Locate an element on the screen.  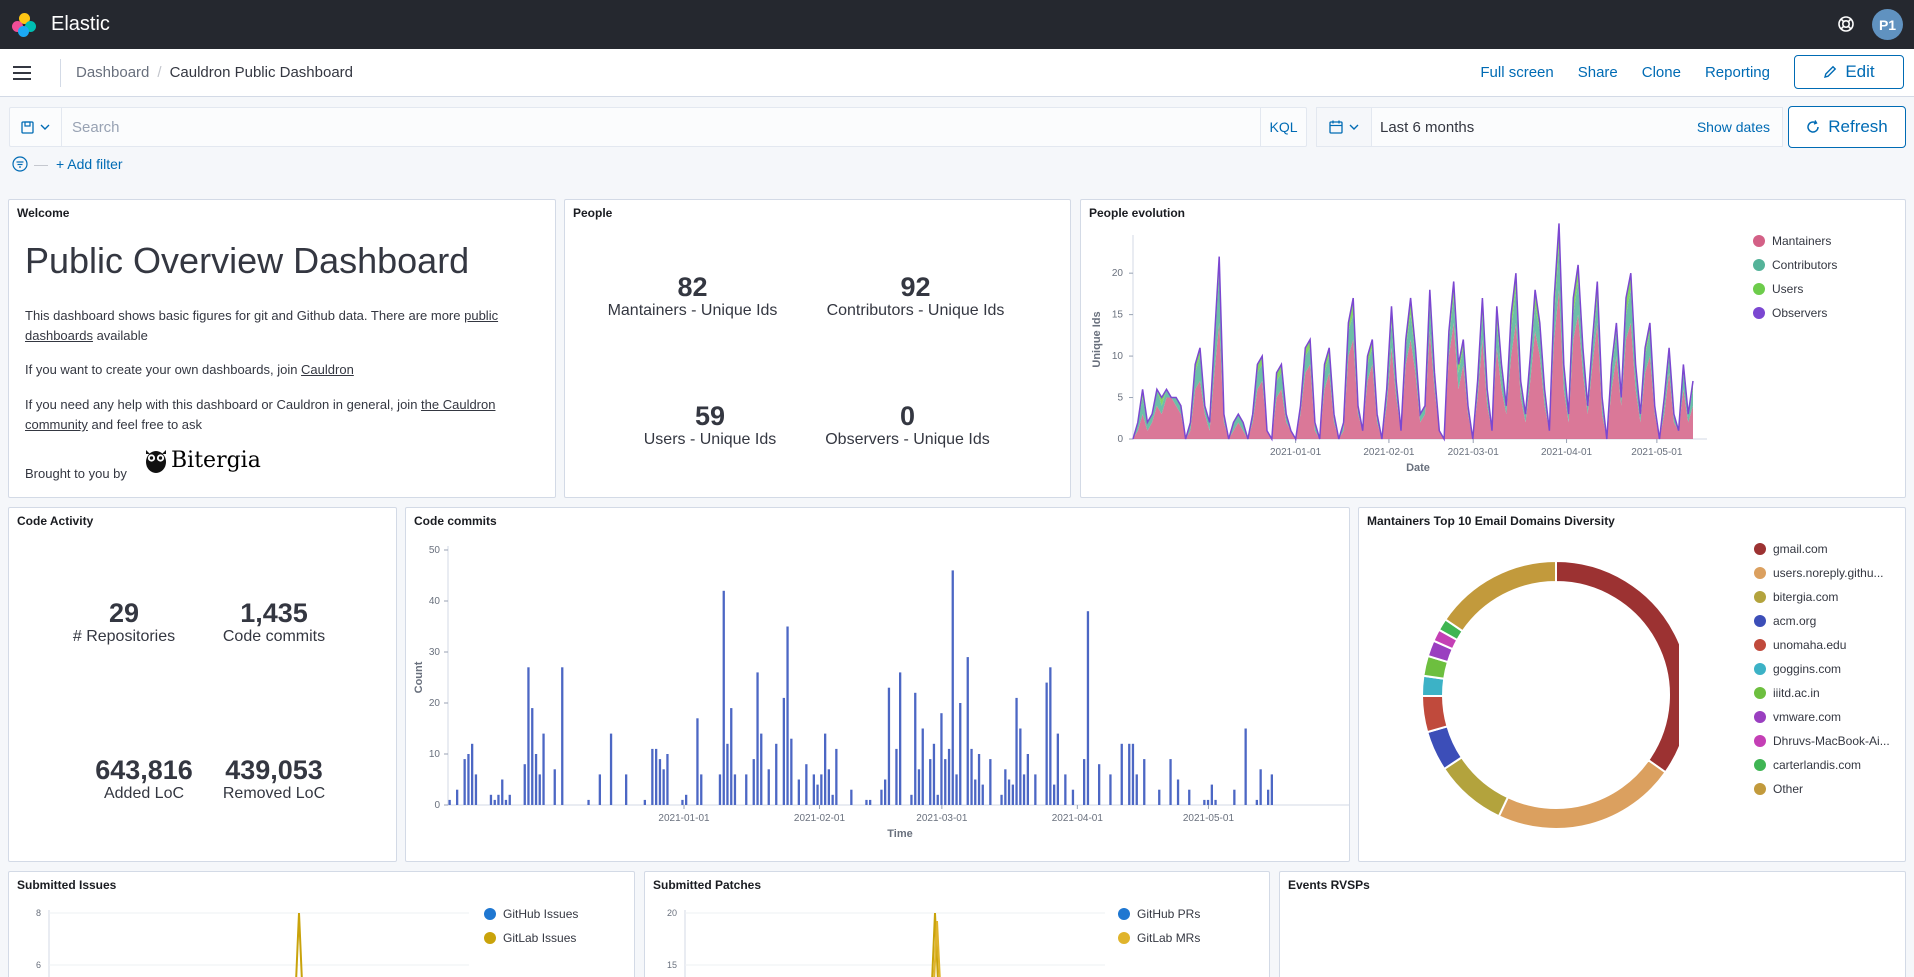
saved-query-button is located at coordinates (36, 127).